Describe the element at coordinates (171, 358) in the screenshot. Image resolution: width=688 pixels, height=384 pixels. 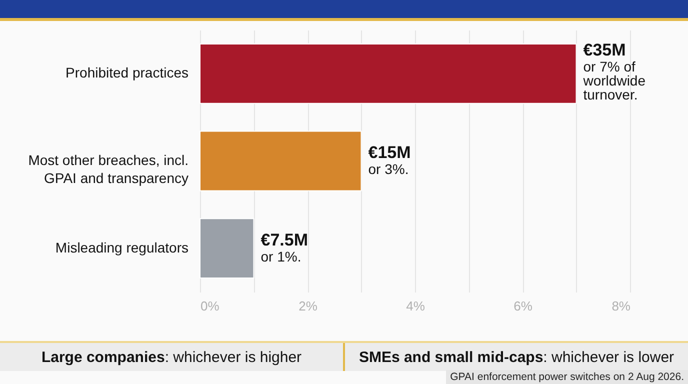
I see `text: Large companies: whichever is higher` at that location.